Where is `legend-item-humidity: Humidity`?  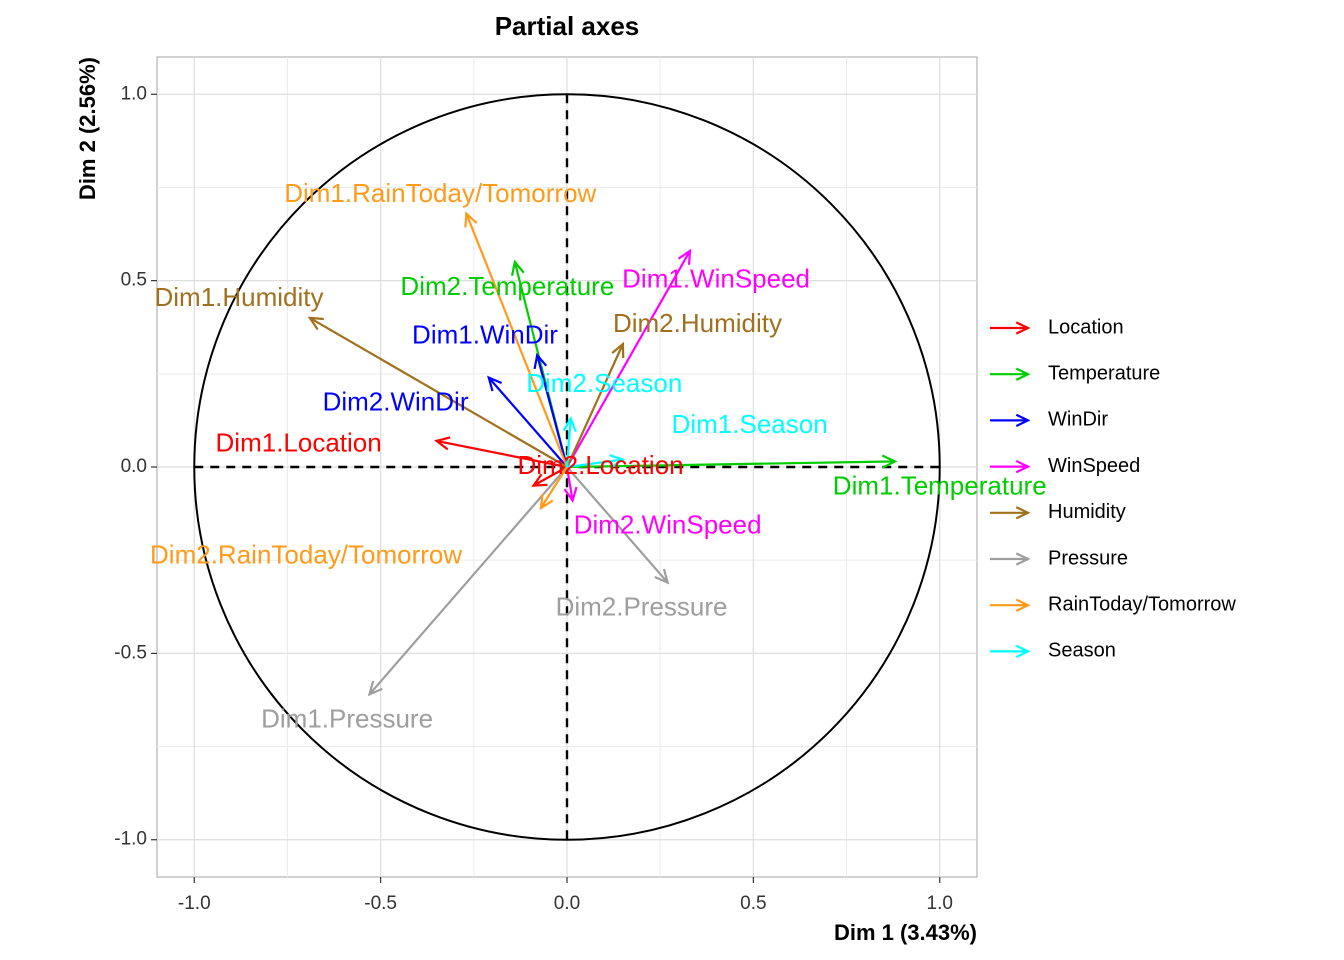
legend-item-humidity: Humidity is located at coordinates (1058, 512).